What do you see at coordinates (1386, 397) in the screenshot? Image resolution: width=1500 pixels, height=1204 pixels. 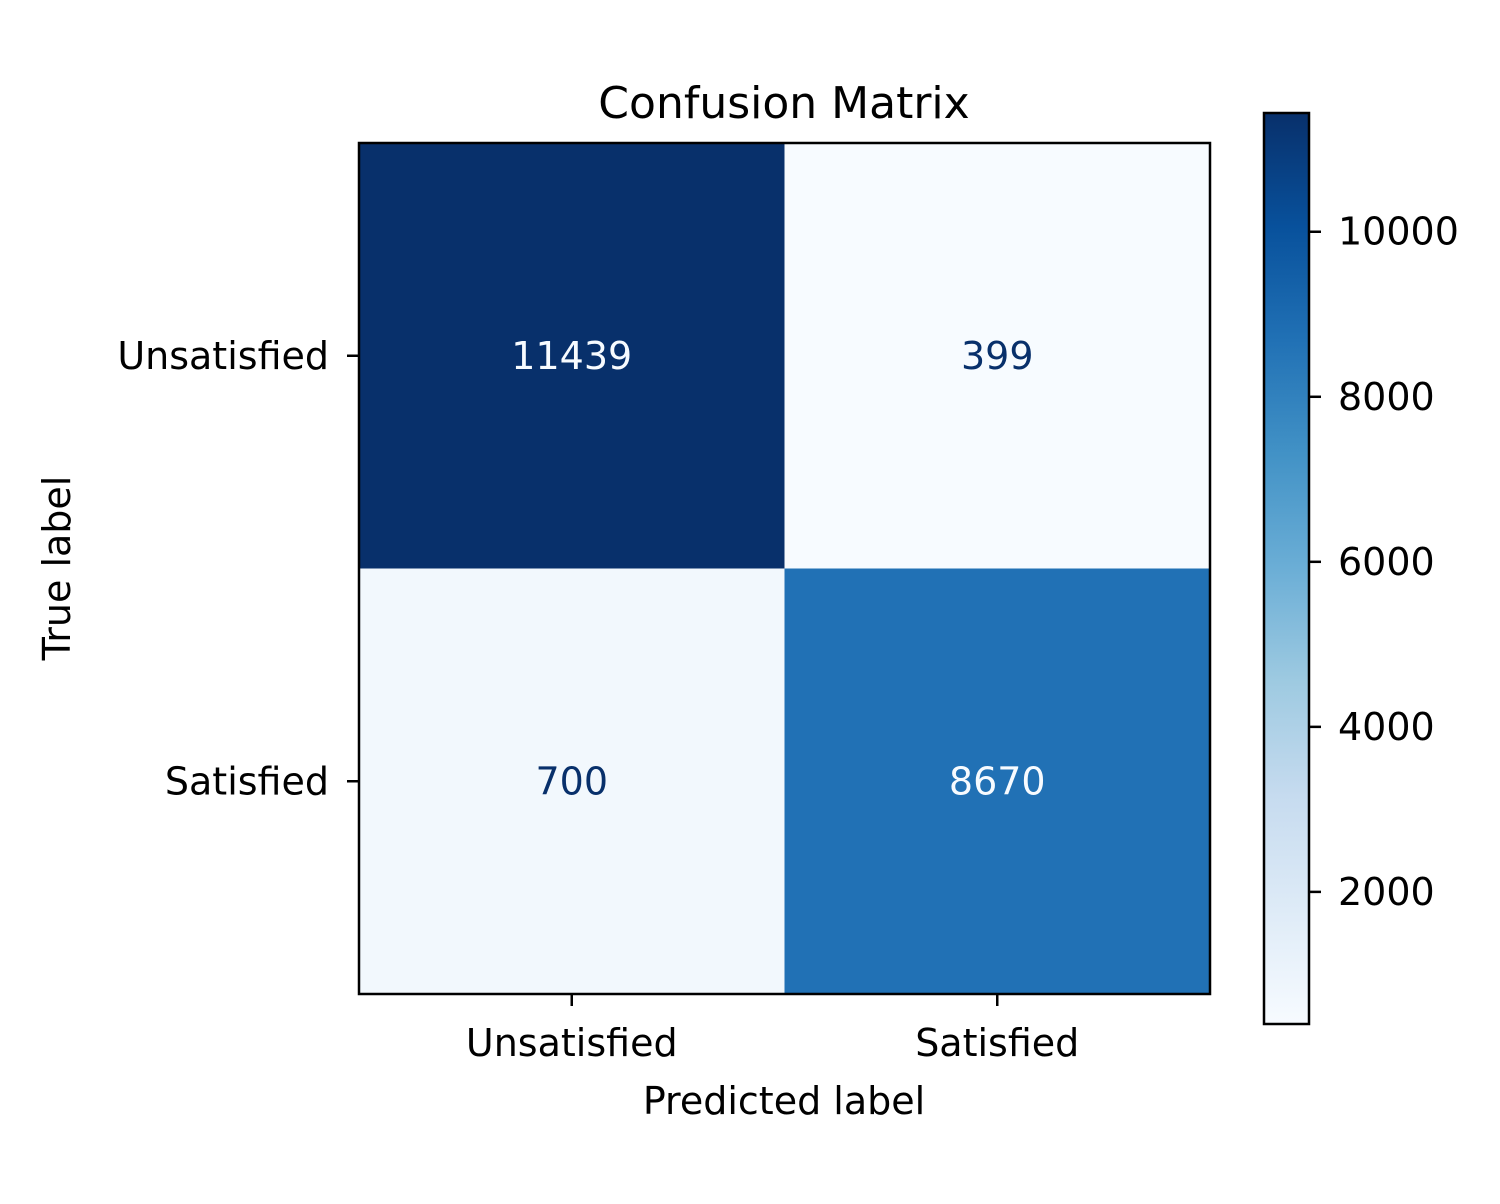 I see `colorbar-tick-label: 8000` at bounding box center [1386, 397].